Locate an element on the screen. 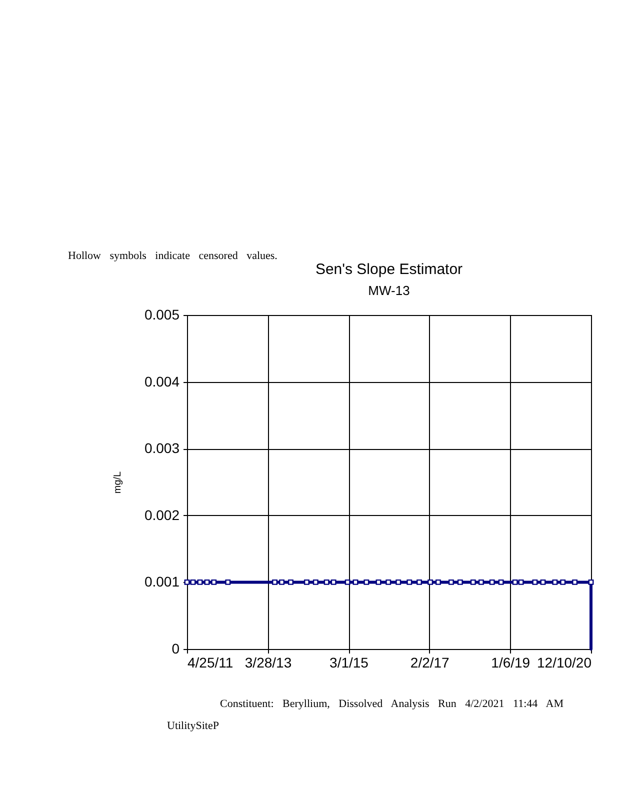 The height and width of the screenshot is (800, 618). x-tick-label: 12/10/20 is located at coordinates (564, 662).